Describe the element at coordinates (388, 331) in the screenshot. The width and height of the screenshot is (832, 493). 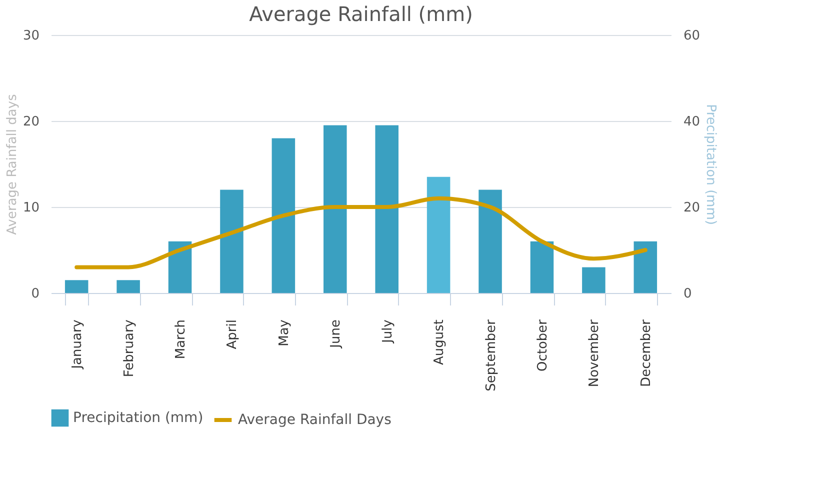
I see `x-tick-label: July` at that location.